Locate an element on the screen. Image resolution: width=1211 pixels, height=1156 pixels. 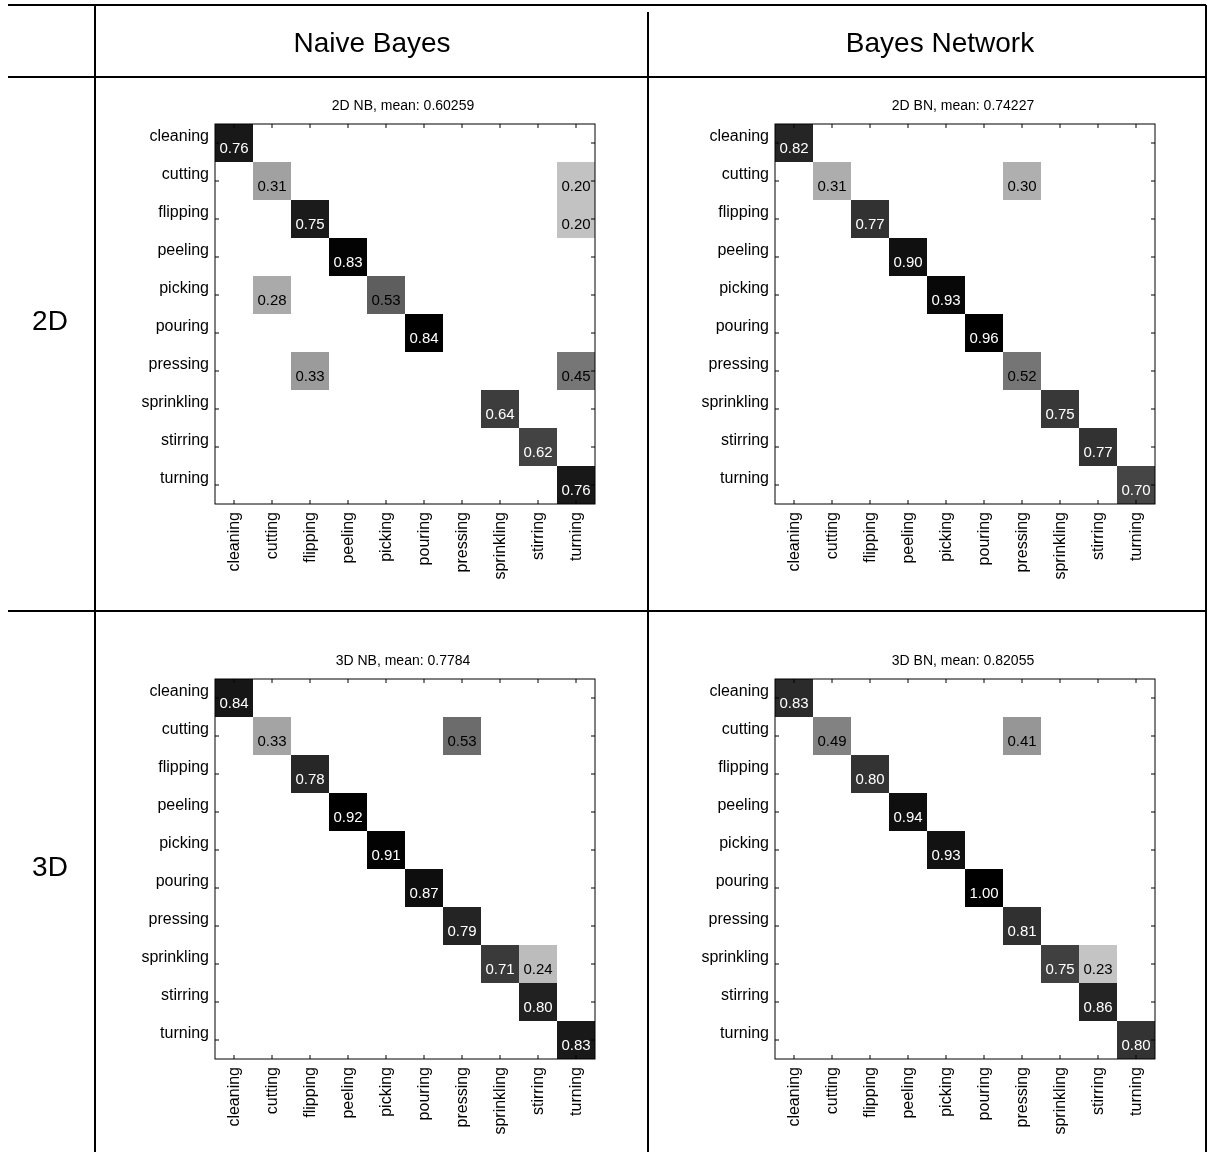
data-label: 0.86 is located at coordinates (1098, 1006).